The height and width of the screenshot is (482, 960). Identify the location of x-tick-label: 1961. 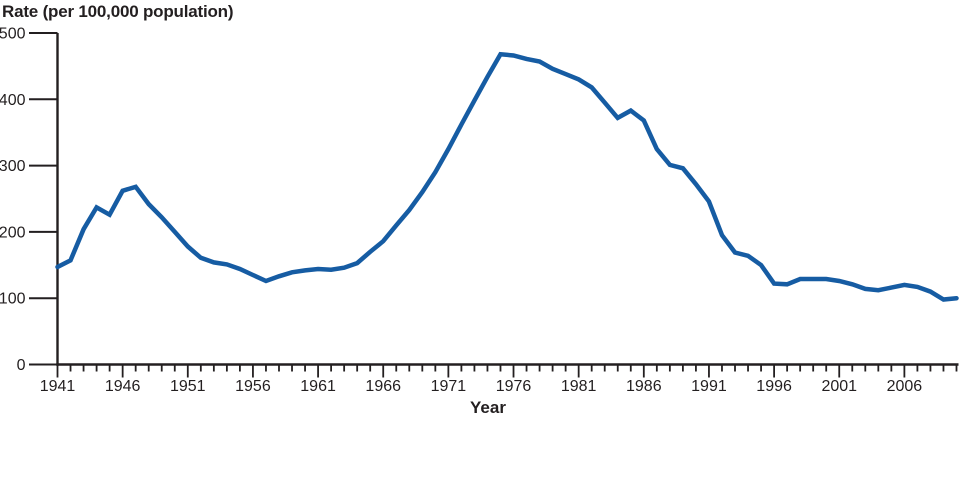
(318, 386).